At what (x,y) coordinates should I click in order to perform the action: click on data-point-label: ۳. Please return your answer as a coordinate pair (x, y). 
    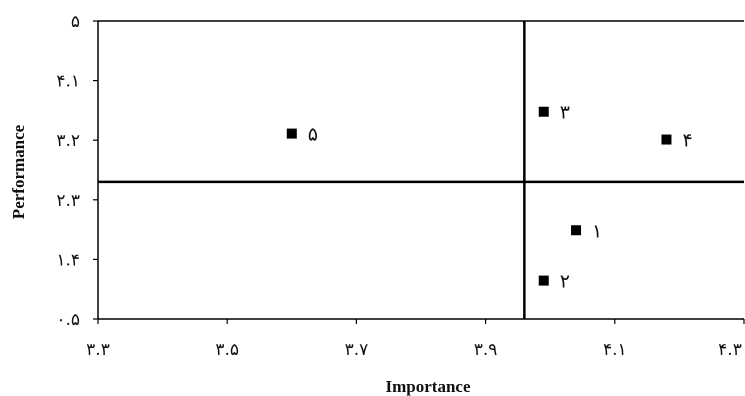
    Looking at the image, I should click on (565, 113).